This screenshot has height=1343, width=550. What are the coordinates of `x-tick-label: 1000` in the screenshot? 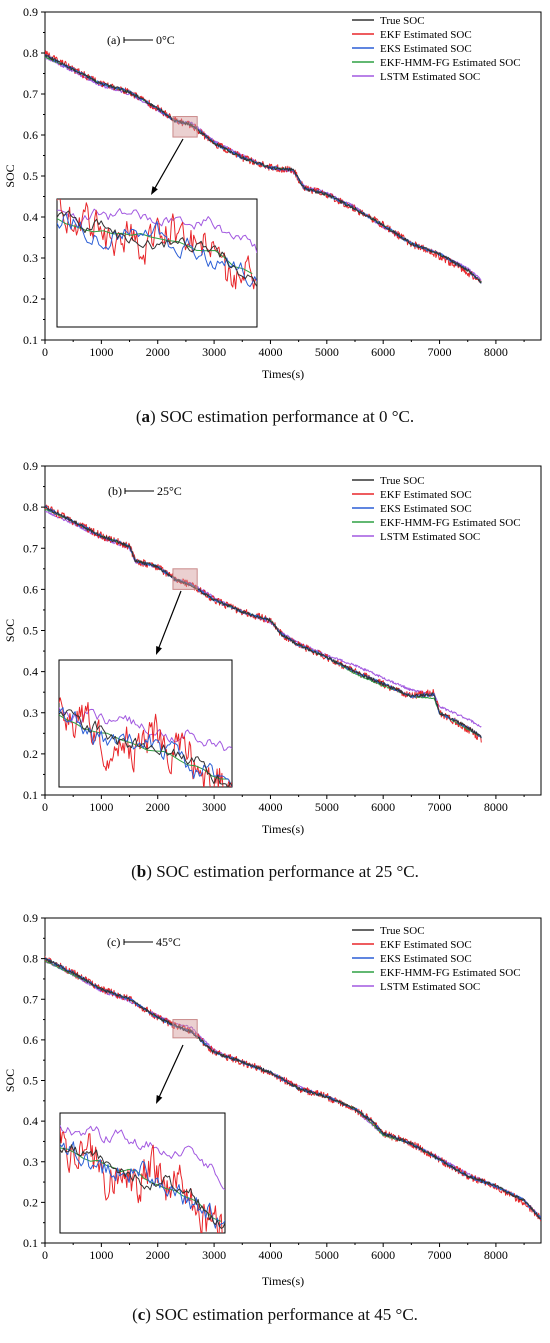 It's located at (101, 352).